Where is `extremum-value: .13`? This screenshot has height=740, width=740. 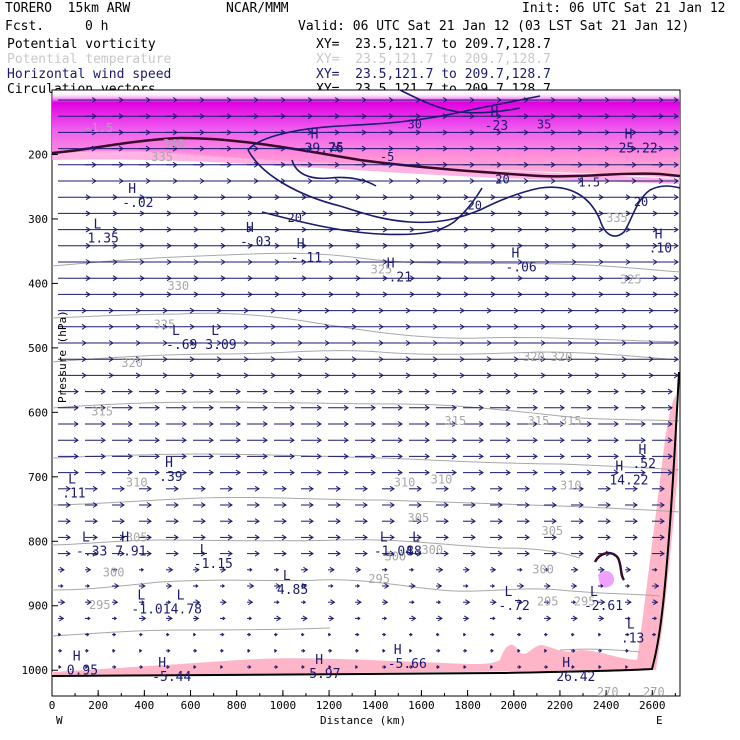
extremum-value: .13 is located at coordinates (632, 638).